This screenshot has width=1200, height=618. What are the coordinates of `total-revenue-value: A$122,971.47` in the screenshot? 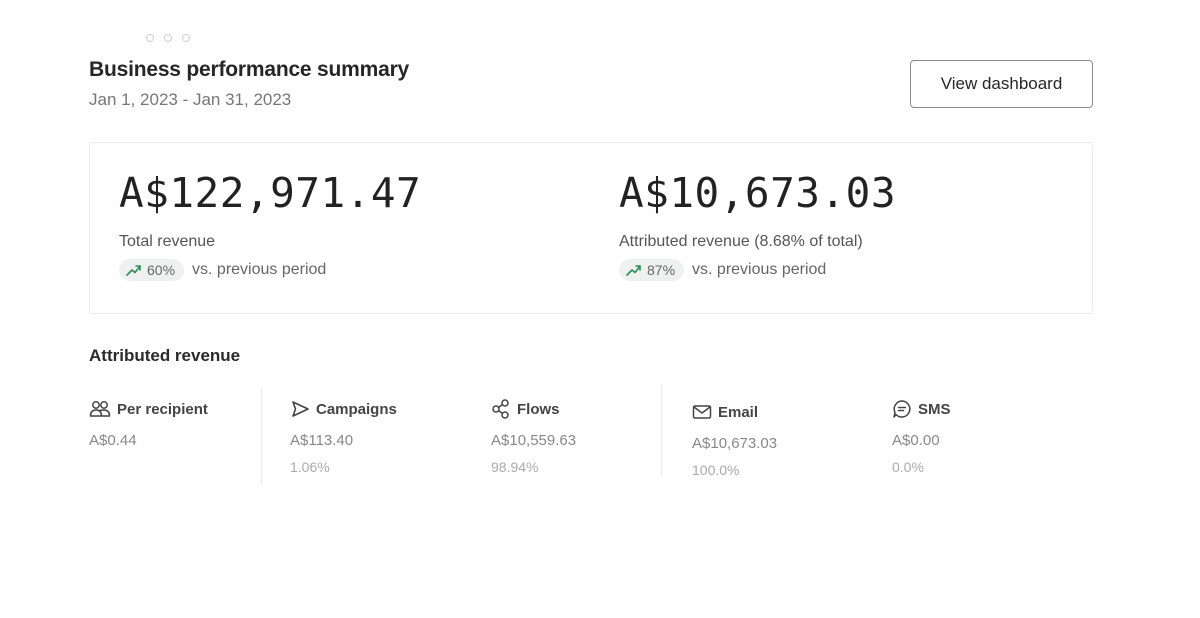 It's located at (270, 193).